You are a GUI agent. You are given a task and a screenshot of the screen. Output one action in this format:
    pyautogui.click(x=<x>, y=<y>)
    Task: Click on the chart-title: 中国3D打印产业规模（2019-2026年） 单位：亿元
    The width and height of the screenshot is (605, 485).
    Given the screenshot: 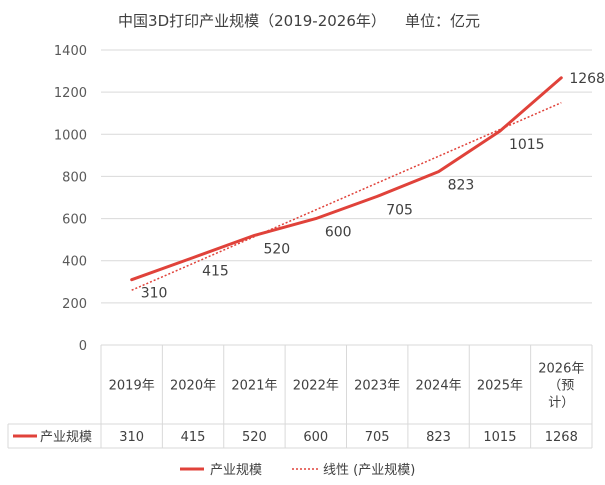 What is the action you would take?
    pyautogui.click(x=299, y=21)
    